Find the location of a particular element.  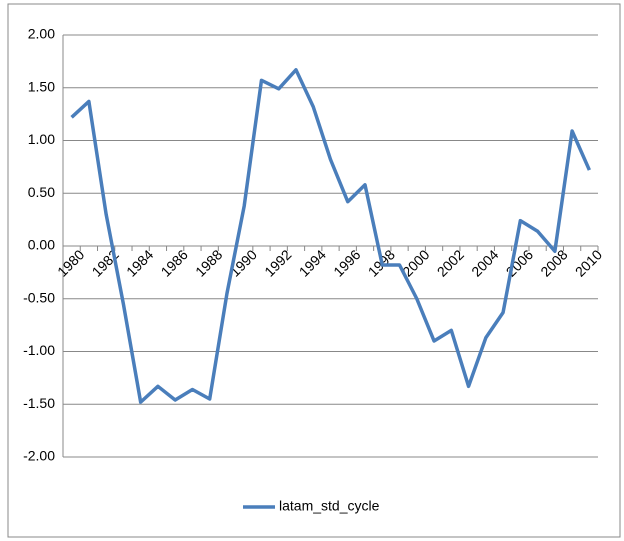

y-tick-label: 1.50 is located at coordinates (41, 86).